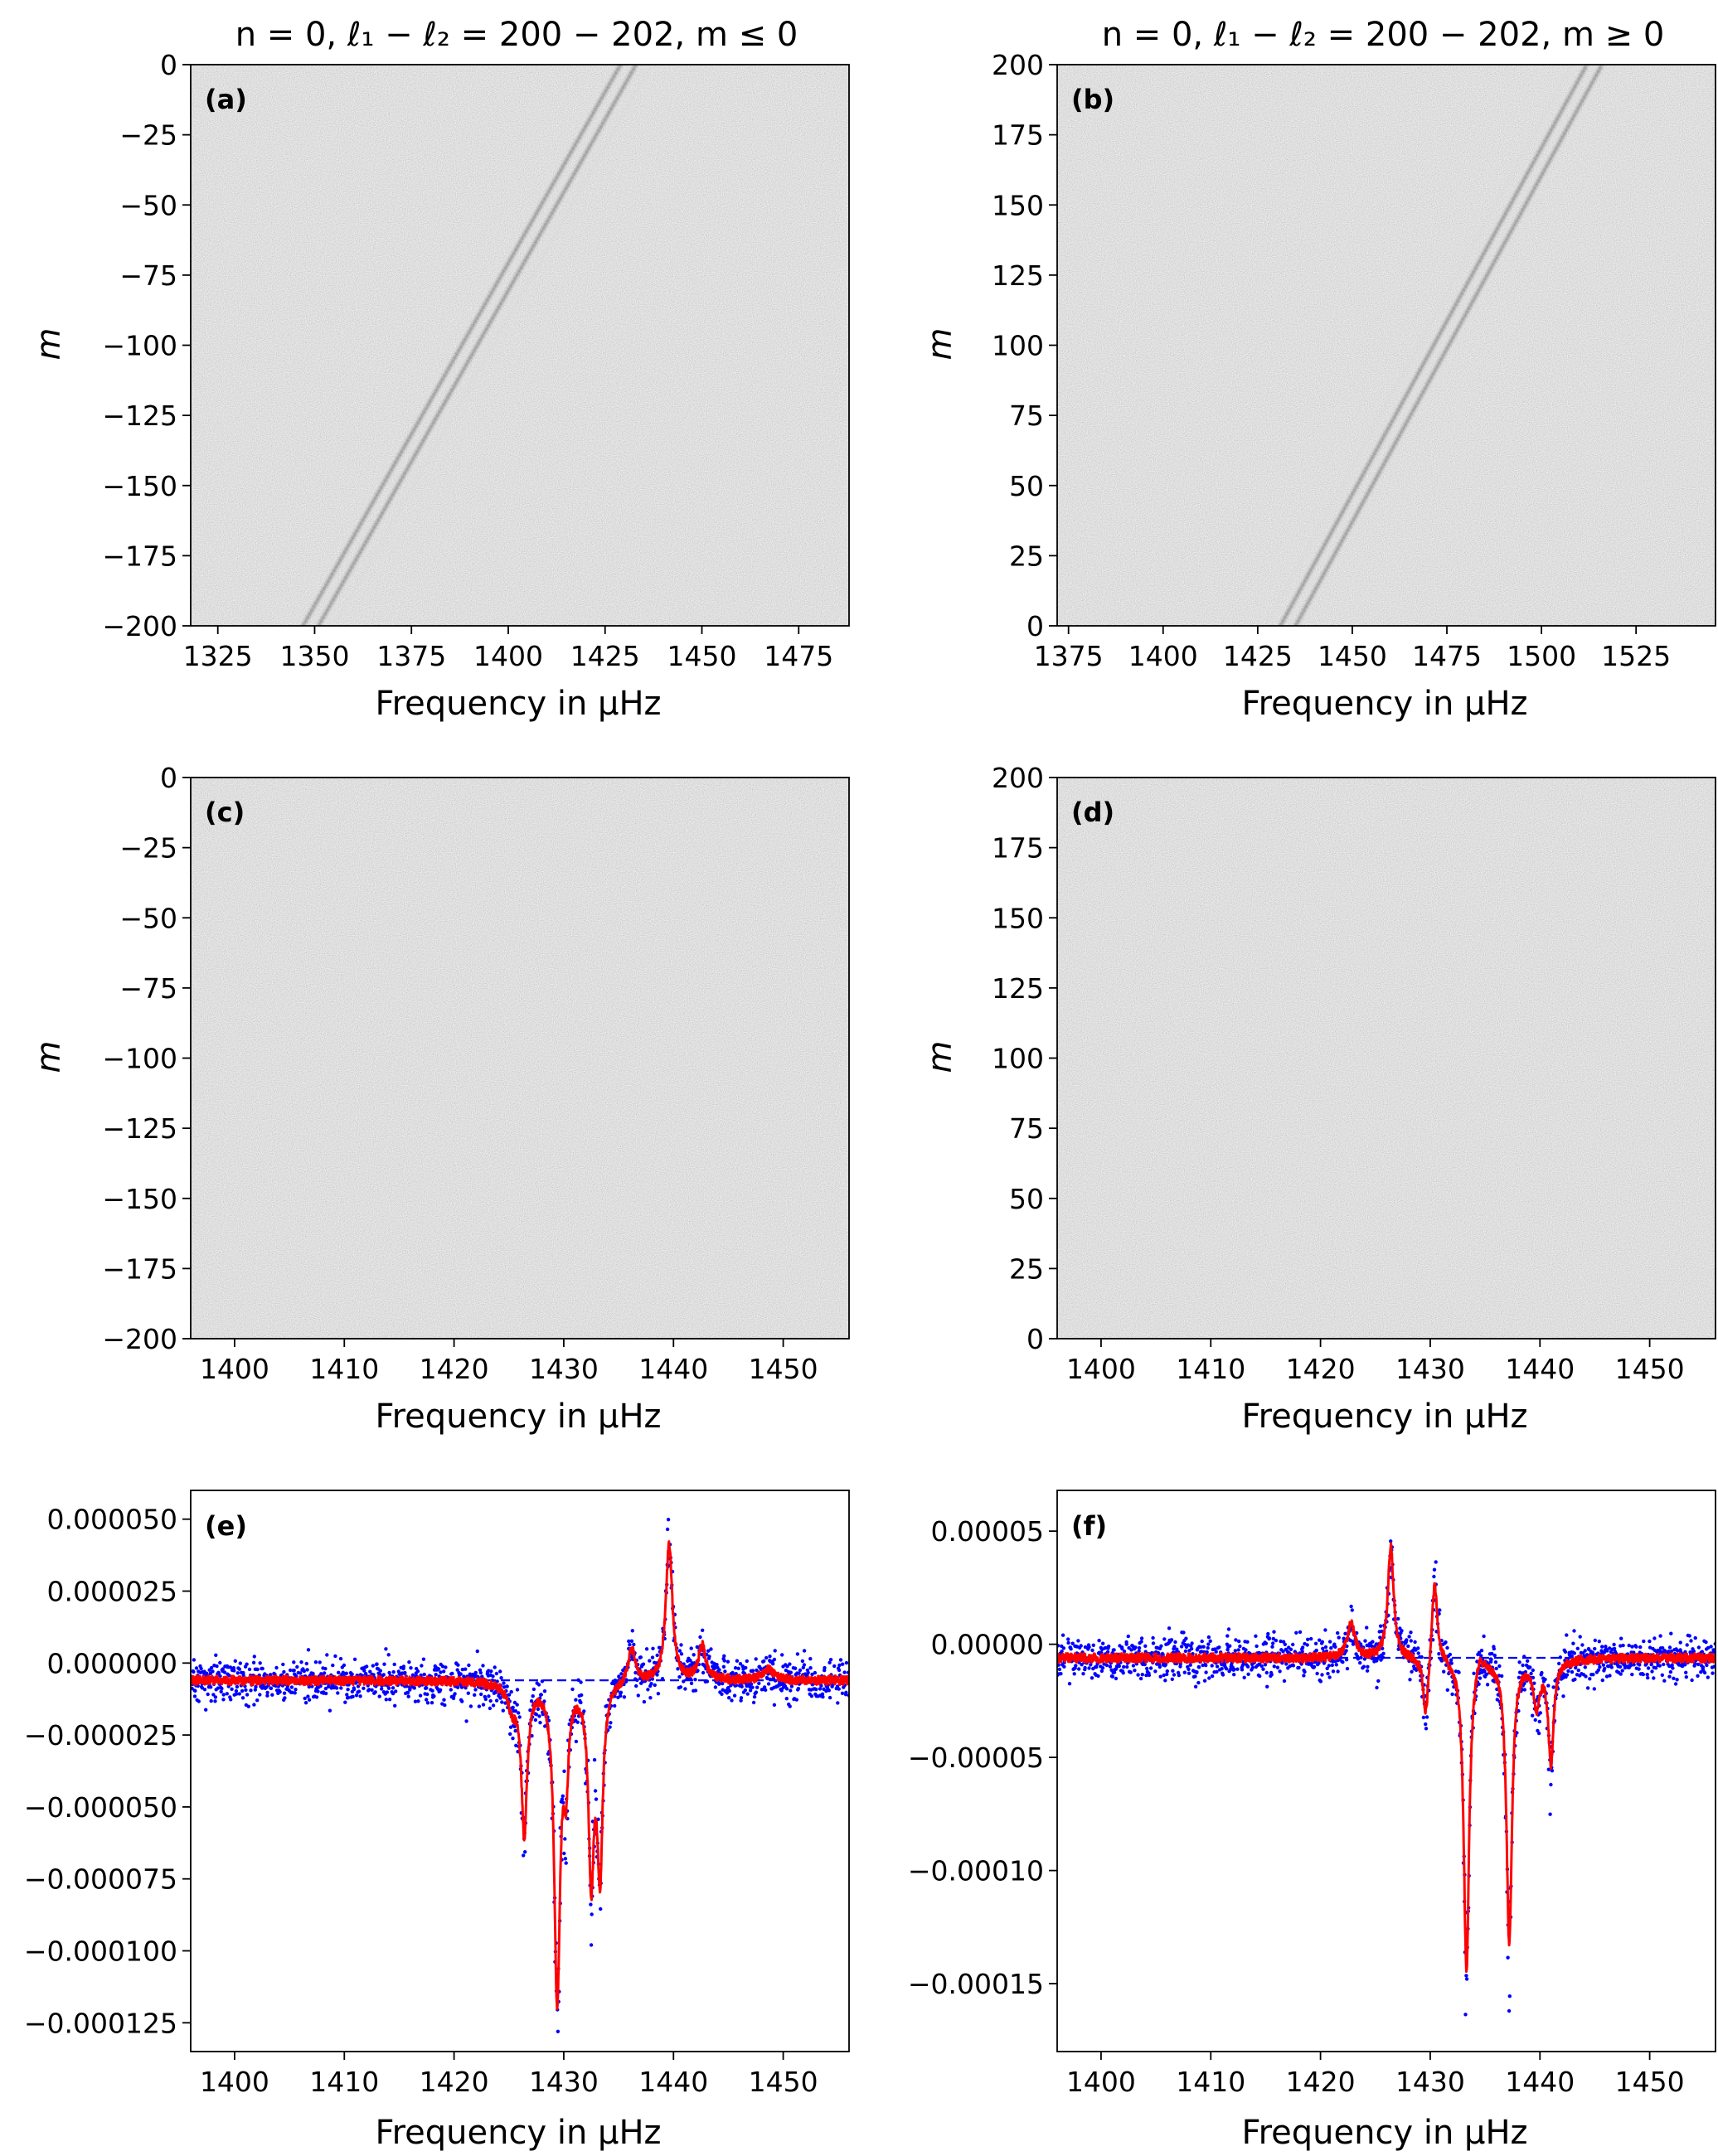  Describe the element at coordinates (1386, 1771) in the screenshot. I see `panel-f-background` at that location.